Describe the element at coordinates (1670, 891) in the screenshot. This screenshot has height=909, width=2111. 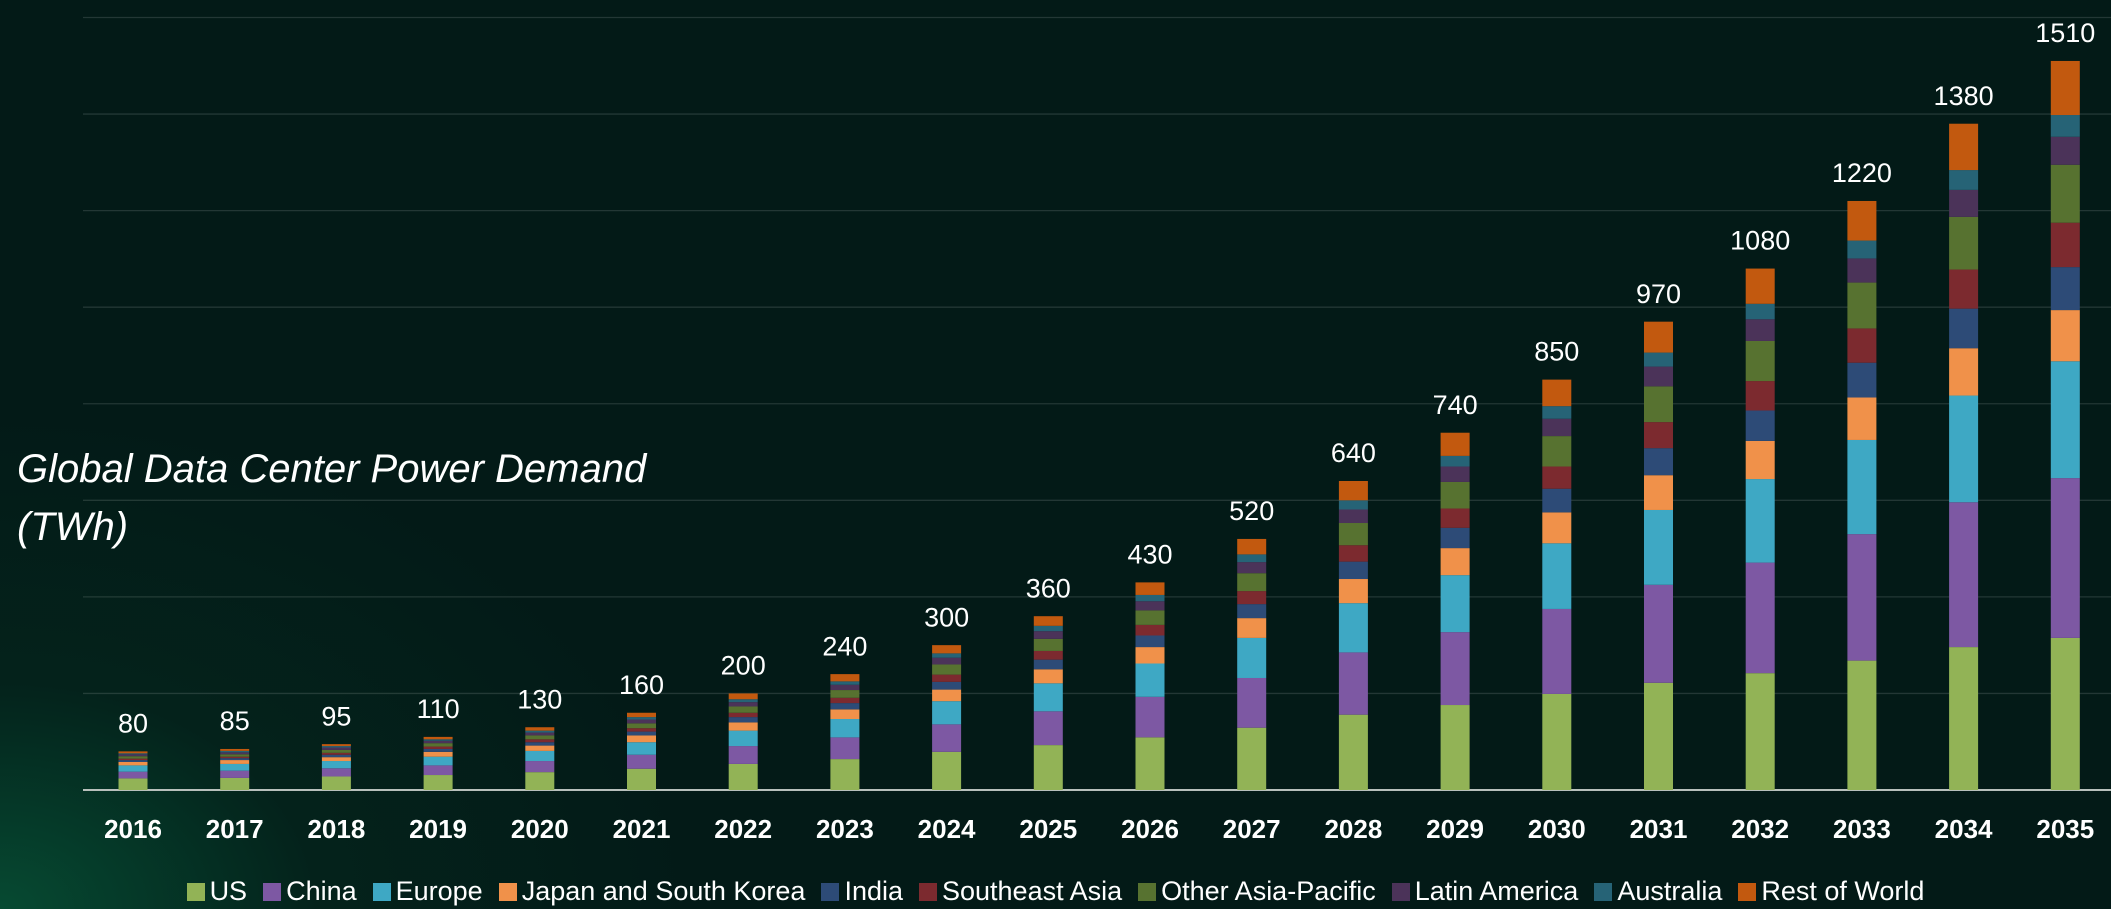
I see `legend-label: Australia` at that location.